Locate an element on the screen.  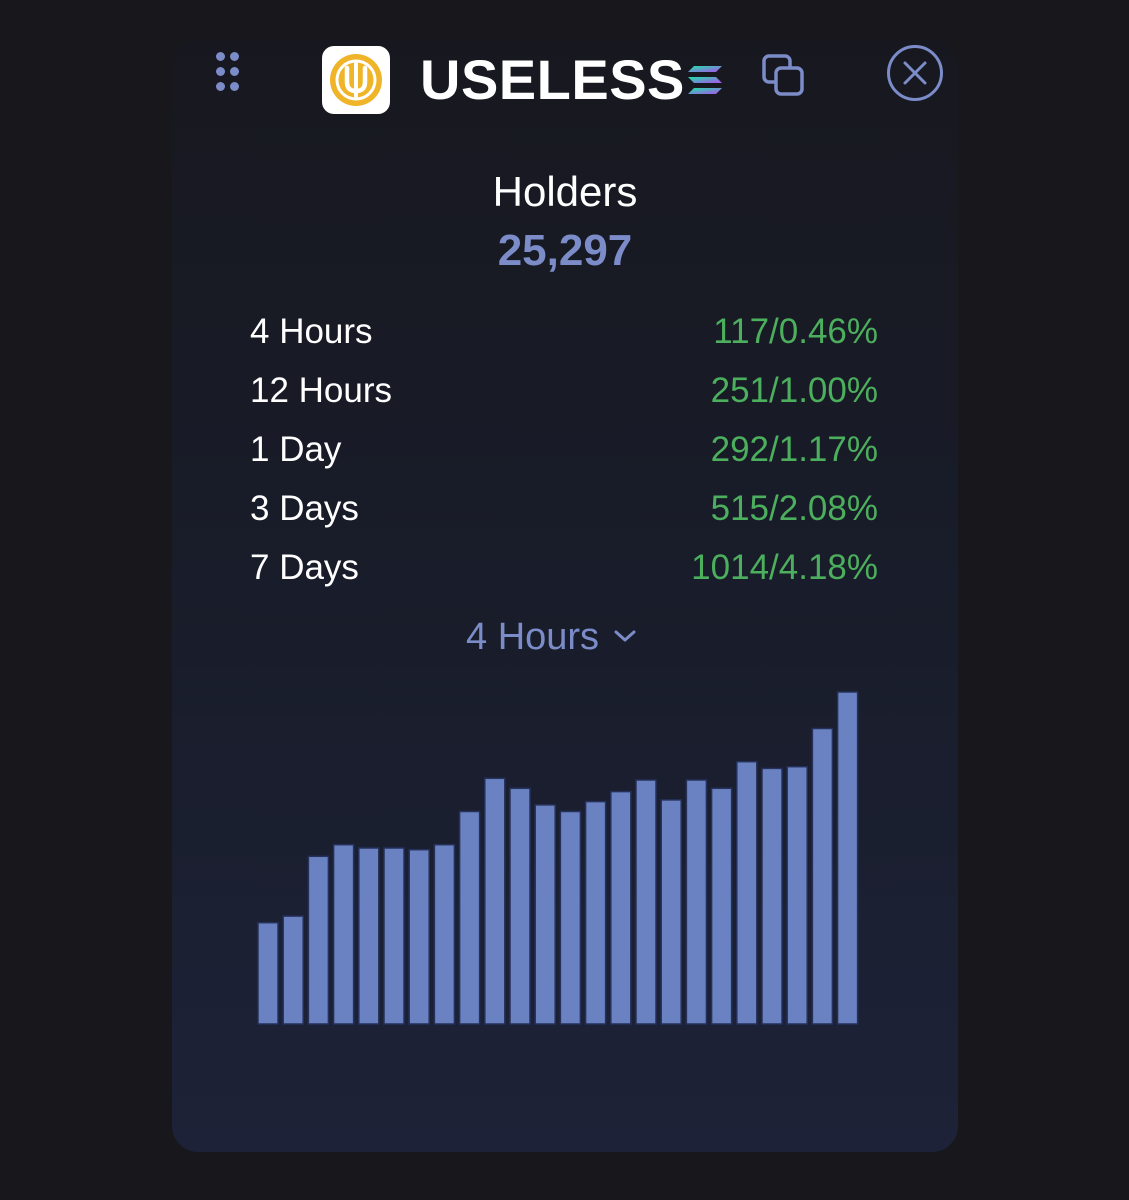
holders-label: Holders is located at coordinates (565, 191).